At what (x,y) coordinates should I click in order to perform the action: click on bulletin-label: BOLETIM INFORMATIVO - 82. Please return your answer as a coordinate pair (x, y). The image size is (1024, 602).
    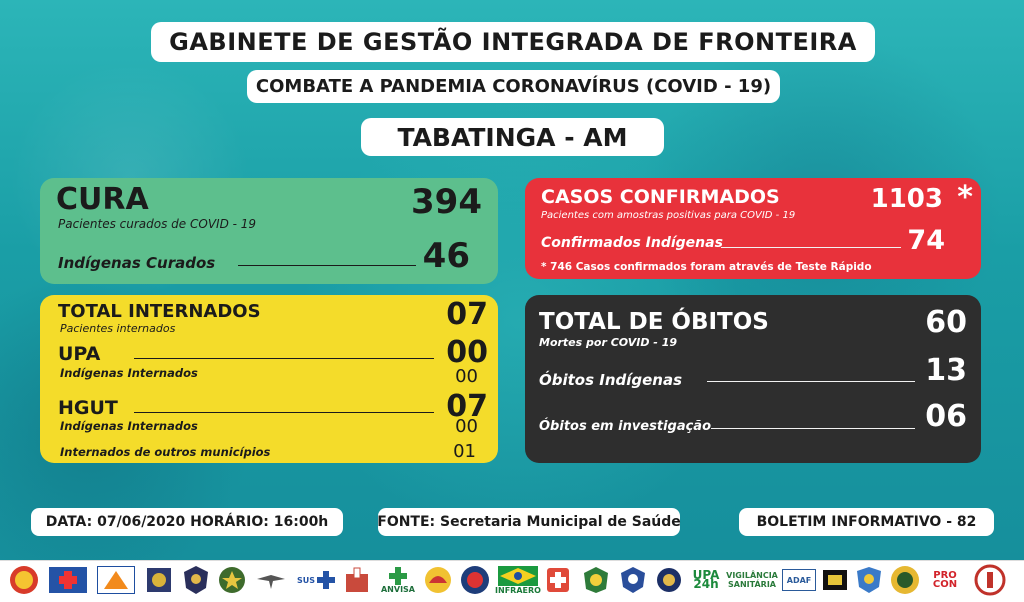
    Looking at the image, I should click on (866, 522).